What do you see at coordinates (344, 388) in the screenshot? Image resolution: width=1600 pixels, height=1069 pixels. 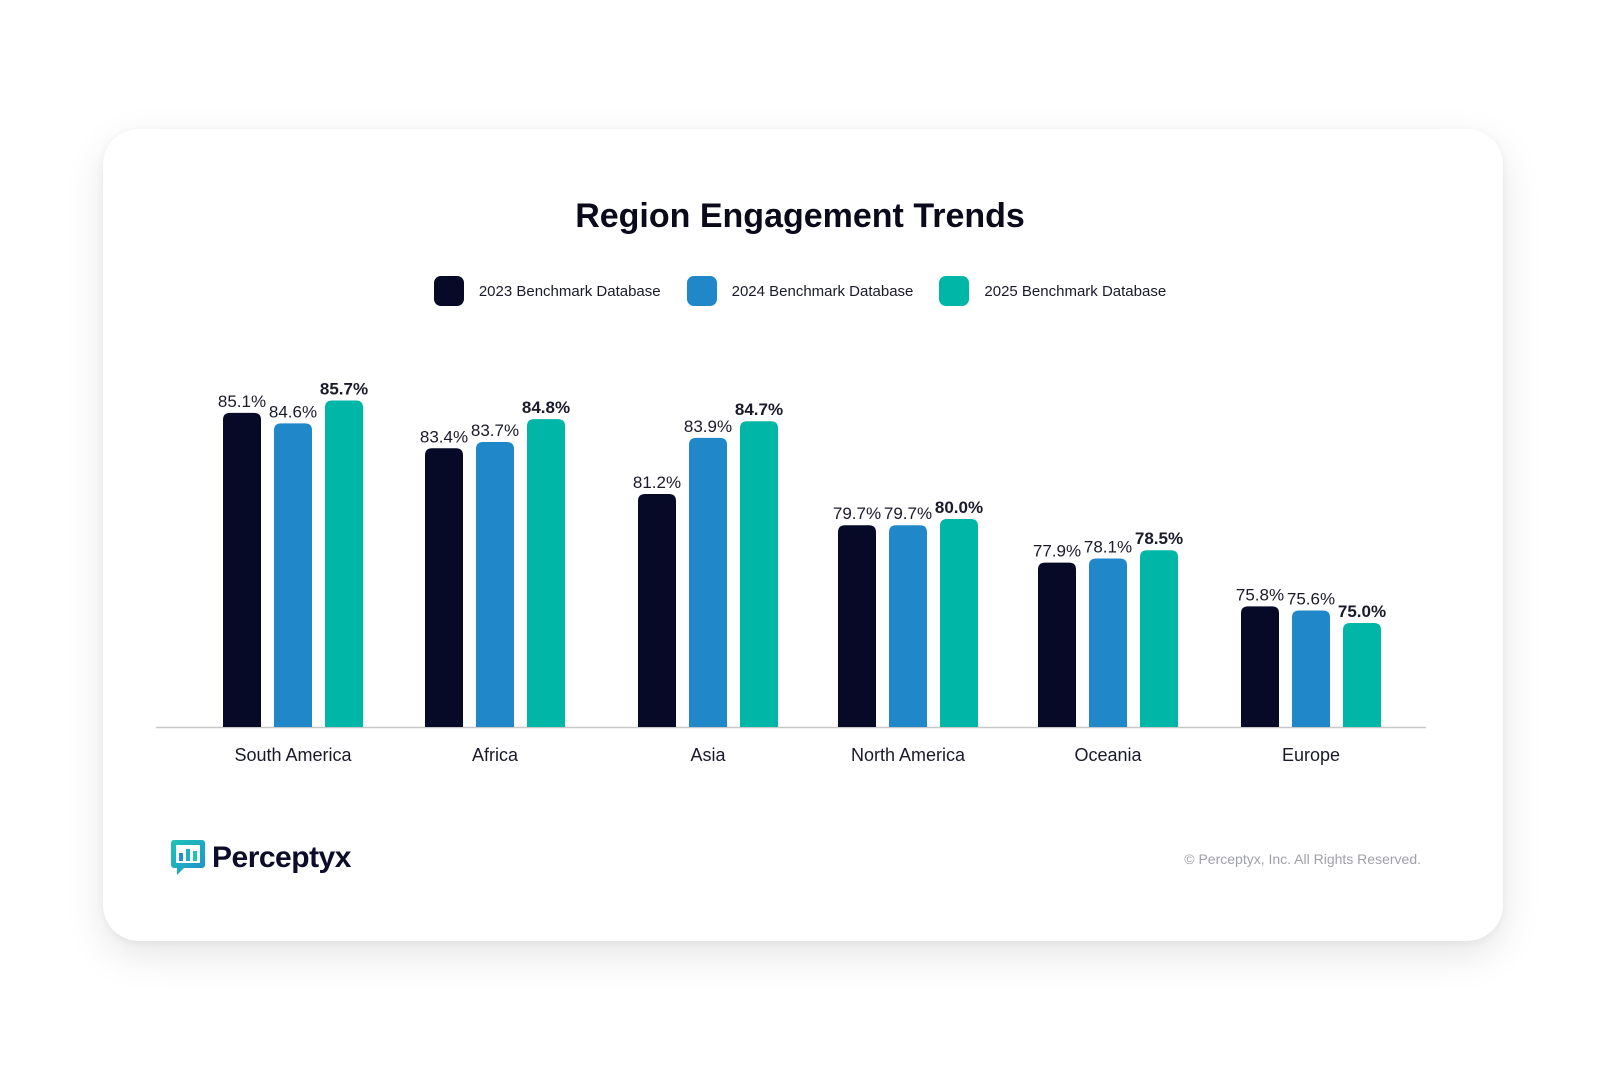 I see `data-label-south-america-2: 85.7%` at bounding box center [344, 388].